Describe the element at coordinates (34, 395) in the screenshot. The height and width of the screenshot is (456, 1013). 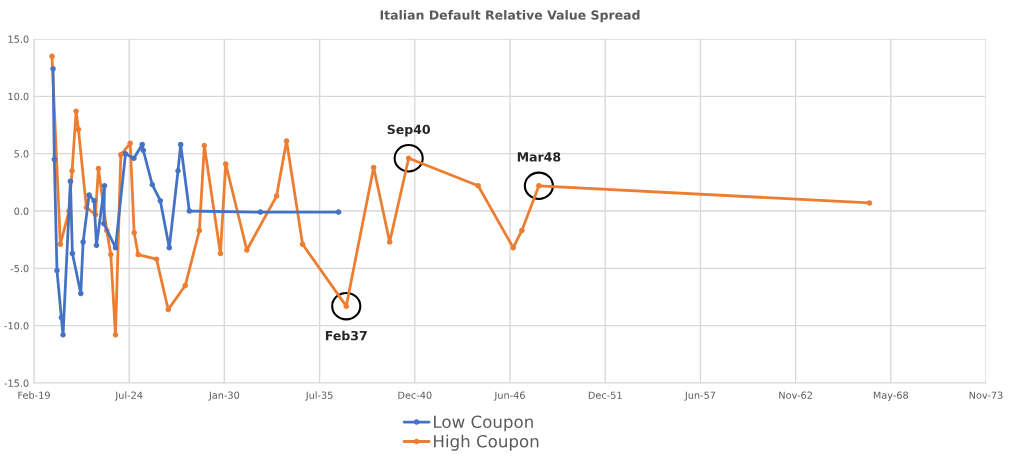
I see `x-tick-label: Feb-19` at that location.